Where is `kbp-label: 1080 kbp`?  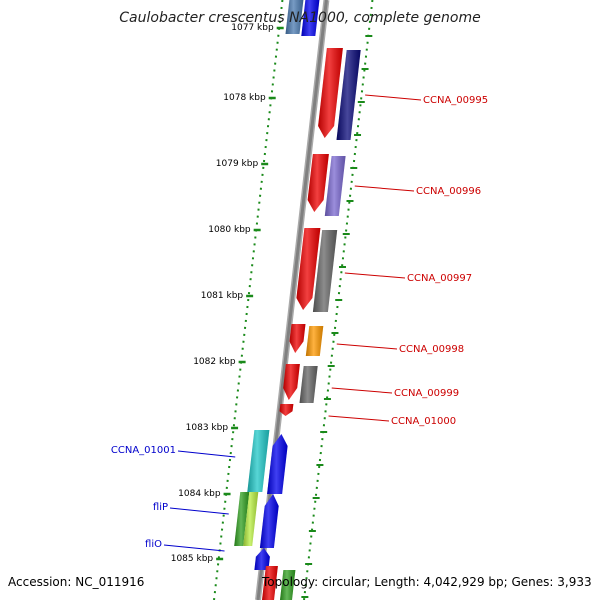 kbp-label: 1080 kbp is located at coordinates (229, 230).